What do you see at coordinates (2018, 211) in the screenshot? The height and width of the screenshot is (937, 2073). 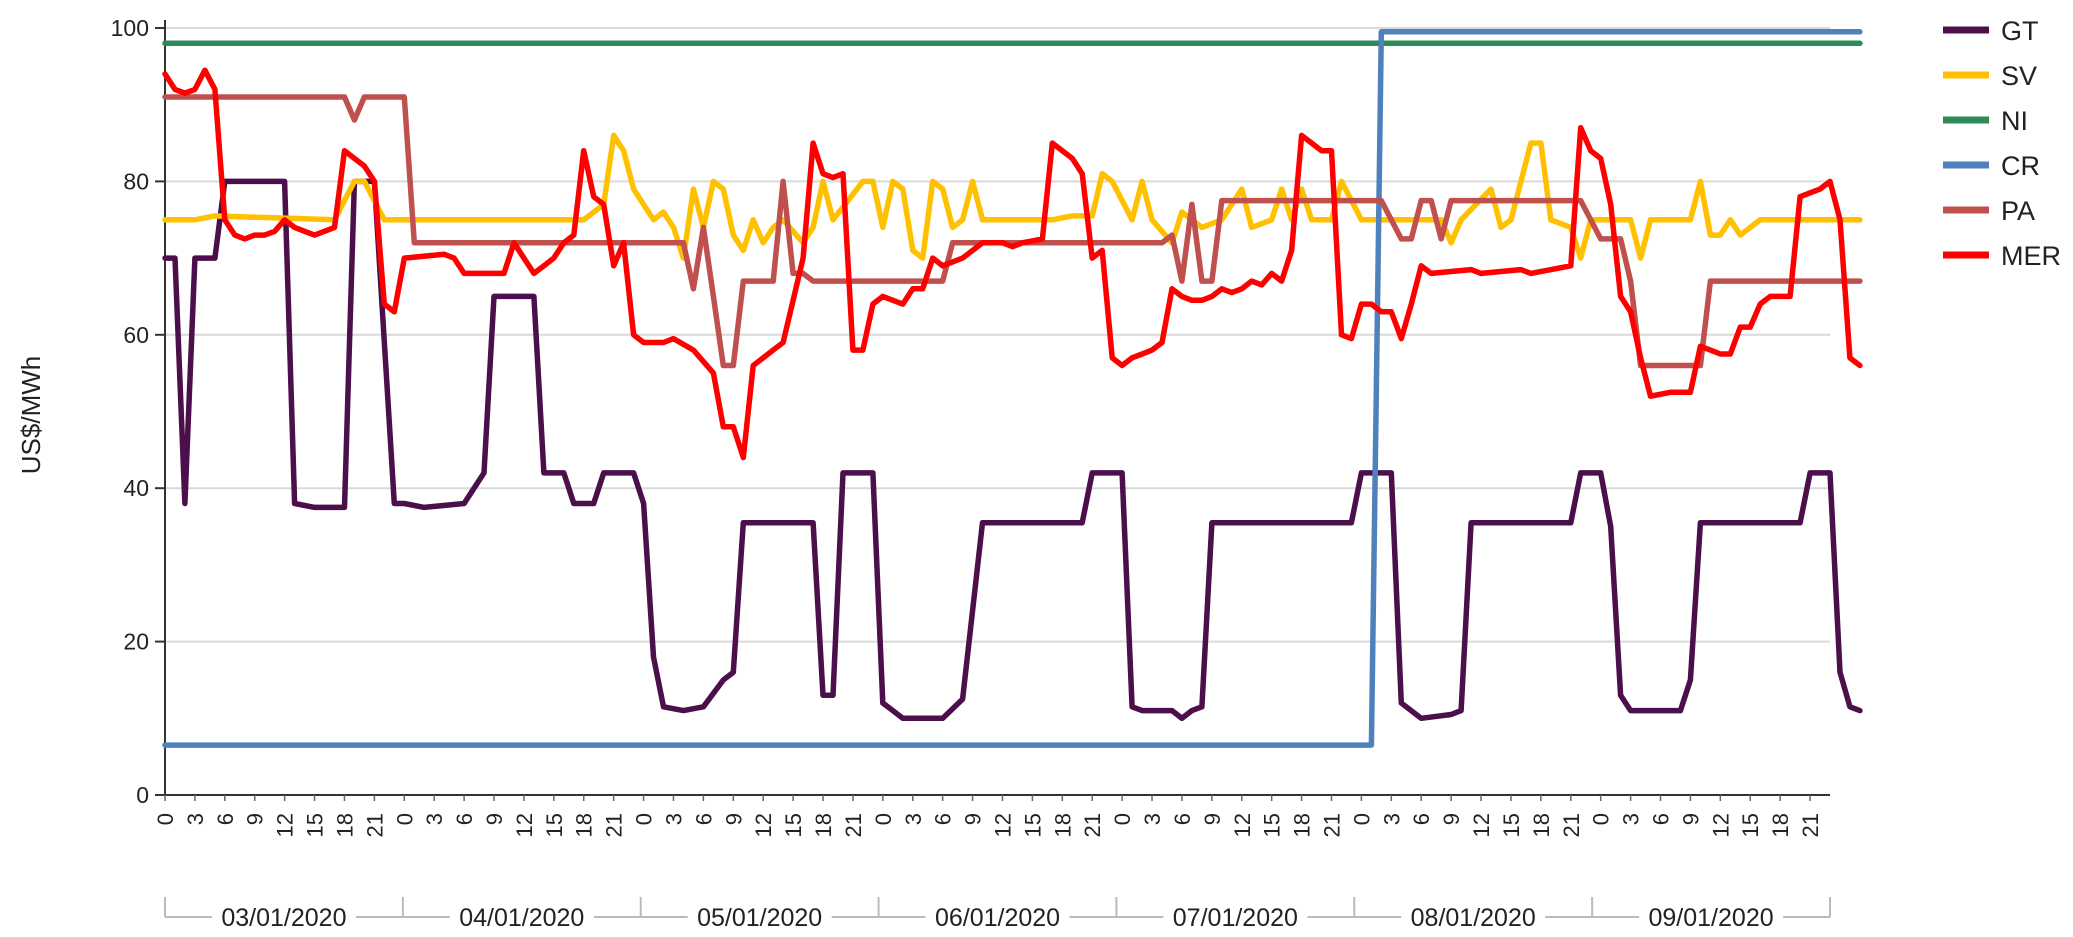 I see `legend-label: PA` at bounding box center [2018, 211].